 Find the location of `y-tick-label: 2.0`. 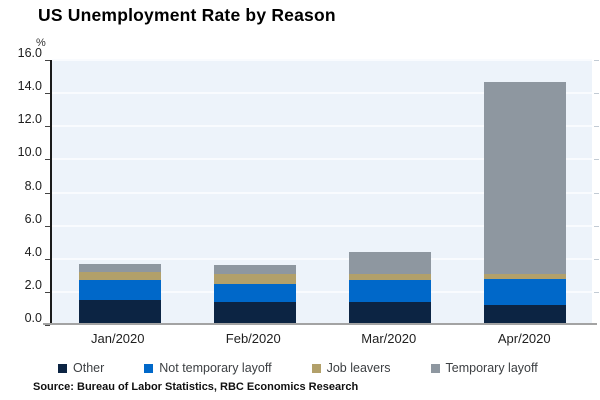

y-tick-label: 2.0 is located at coordinates (33, 284).